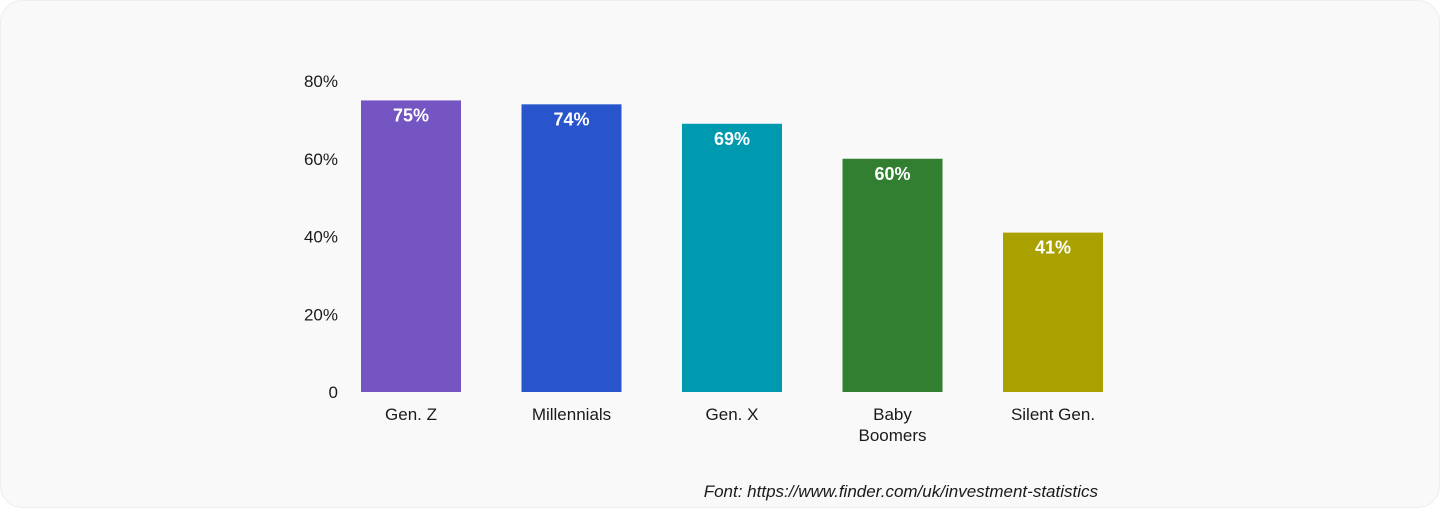 This screenshot has width=1440, height=509. Describe the element at coordinates (1053, 248) in the screenshot. I see `data-label: 41%` at that location.